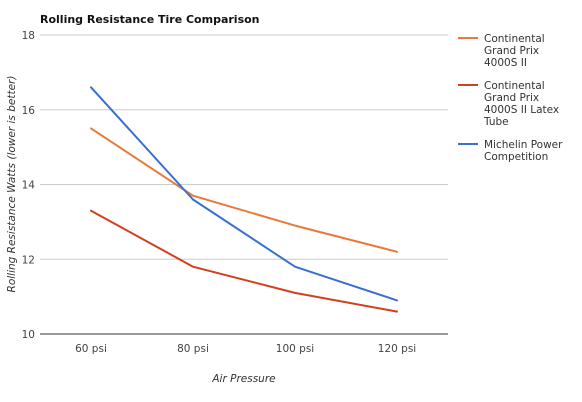  I want to click on y-tick-label: 14, so click(29, 186).